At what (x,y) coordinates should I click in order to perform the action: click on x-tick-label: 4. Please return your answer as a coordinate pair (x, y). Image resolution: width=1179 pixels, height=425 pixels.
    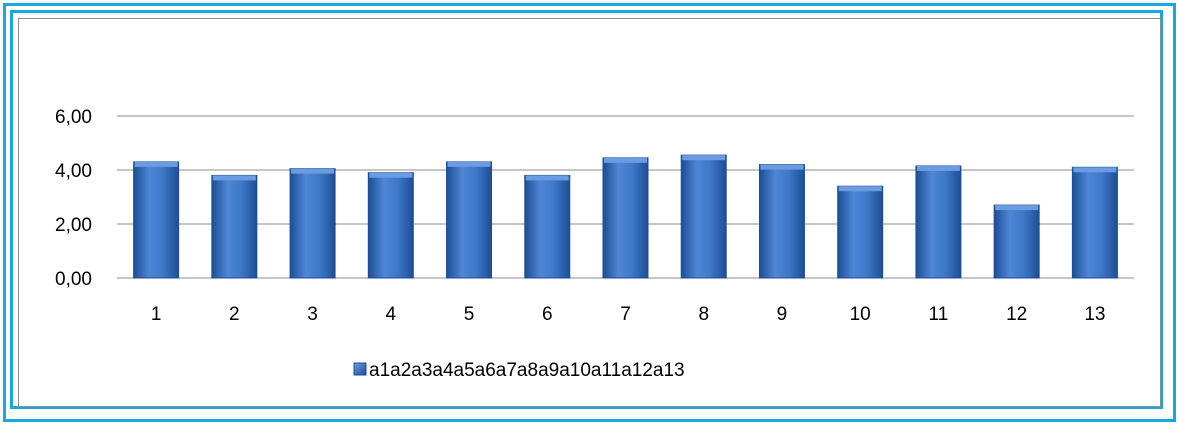
    Looking at the image, I should click on (391, 314).